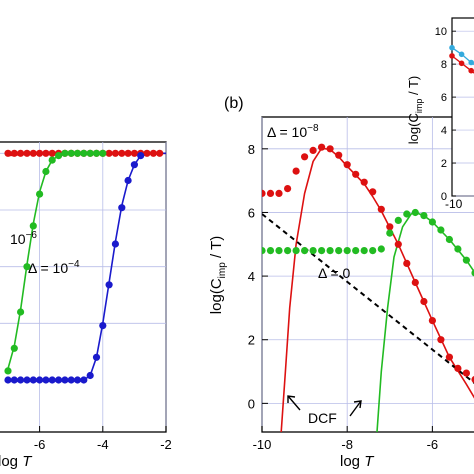 This screenshot has width=474, height=474. What do you see at coordinates (454, 204) in the screenshot?
I see `inset-x-tick-label: -10` at bounding box center [454, 204].